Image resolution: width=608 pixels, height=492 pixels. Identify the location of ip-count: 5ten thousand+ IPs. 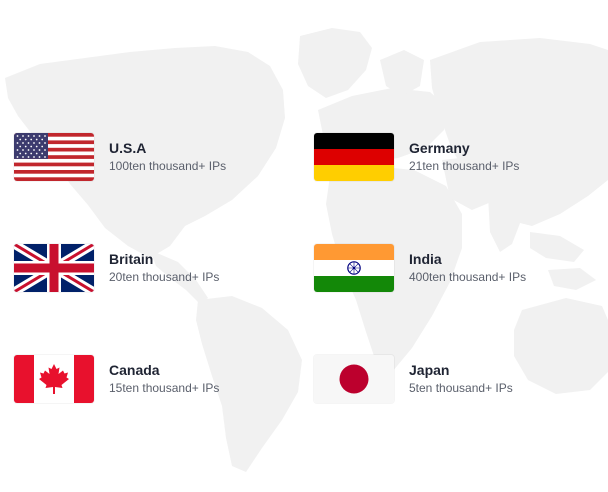
(461, 388).